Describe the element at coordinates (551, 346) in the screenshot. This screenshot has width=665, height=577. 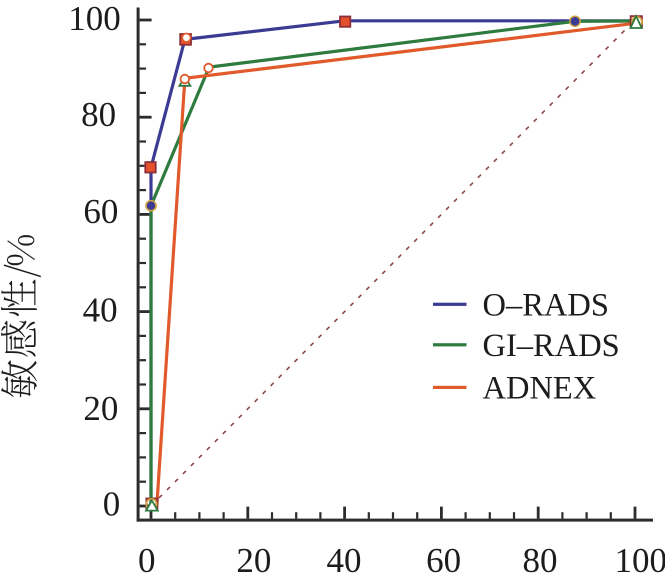
I see `svg-text: GI–RADS` at that location.